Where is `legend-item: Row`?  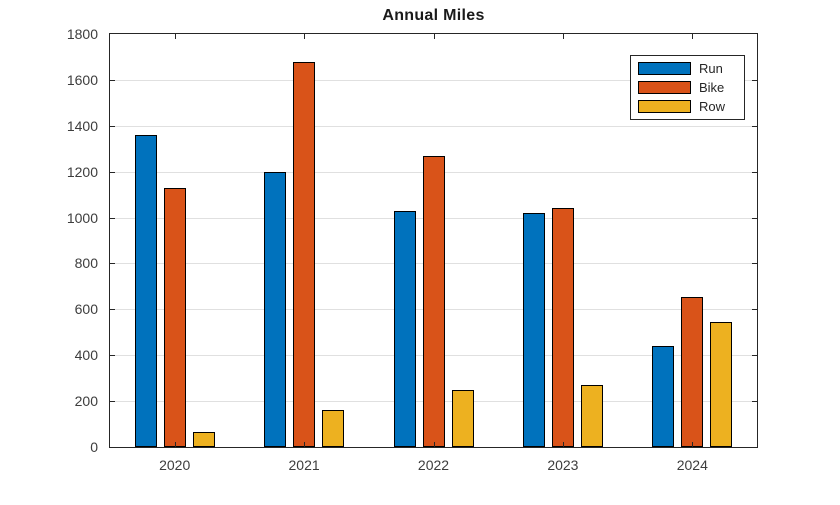 legend-item: Row is located at coordinates (687, 107).